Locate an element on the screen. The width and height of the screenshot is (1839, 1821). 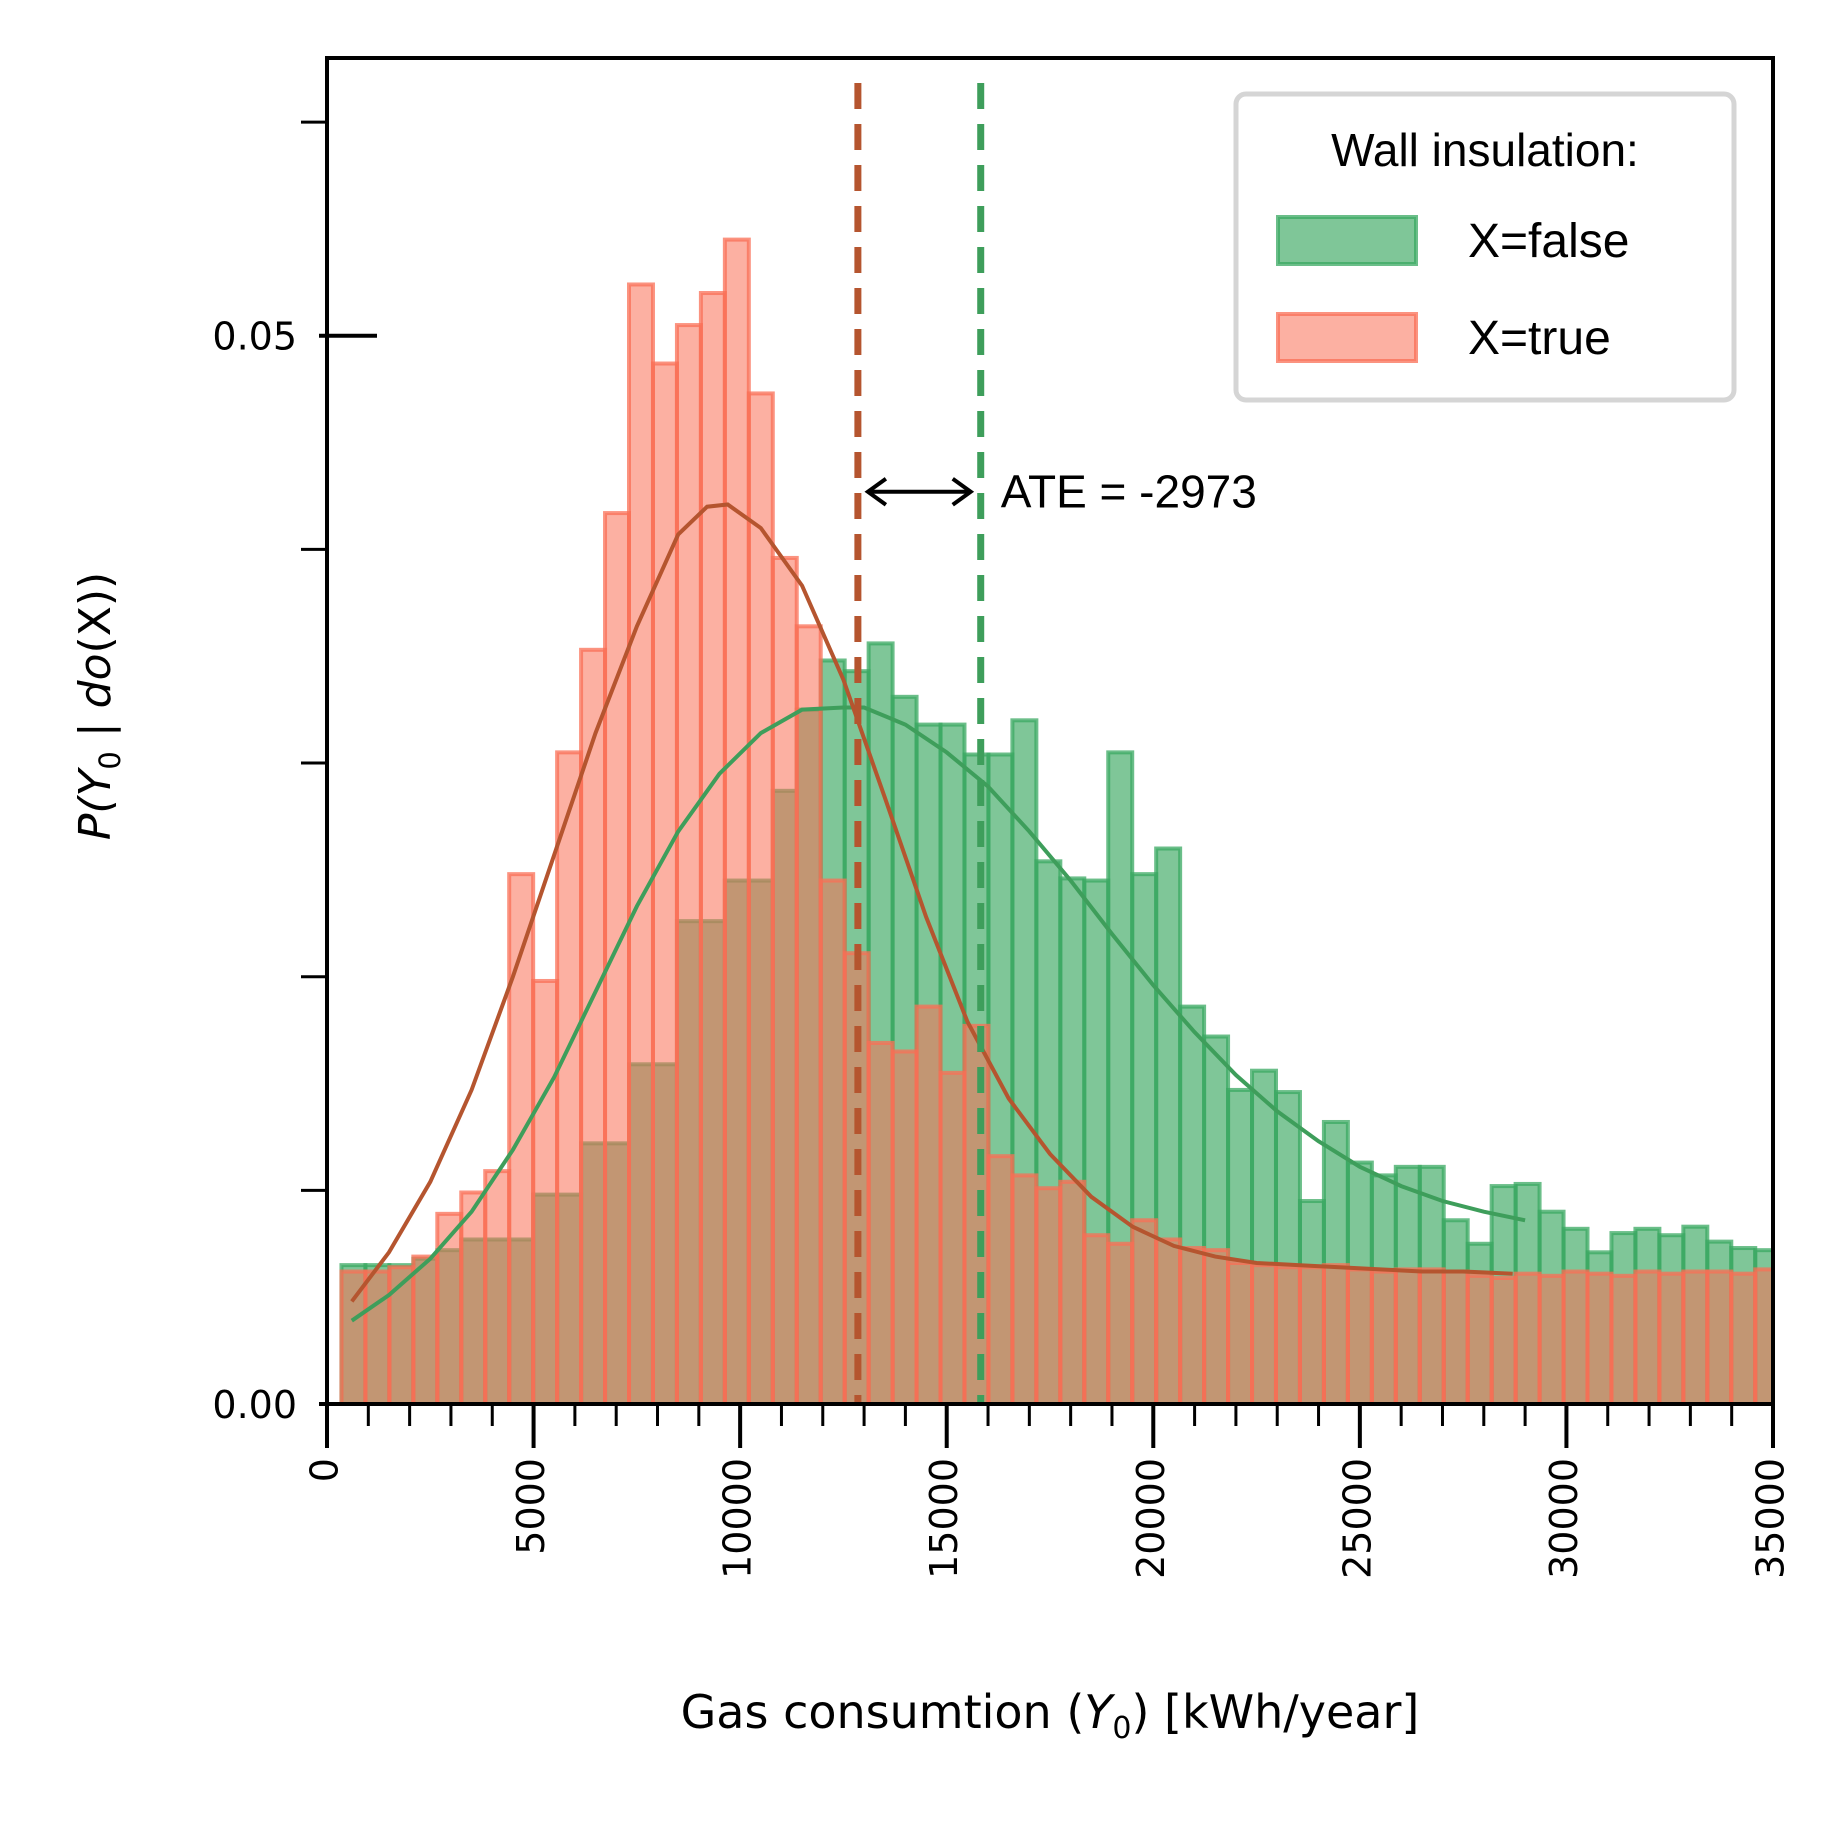
ate-annotation: ATE = -2973 is located at coordinates (1060, 492).